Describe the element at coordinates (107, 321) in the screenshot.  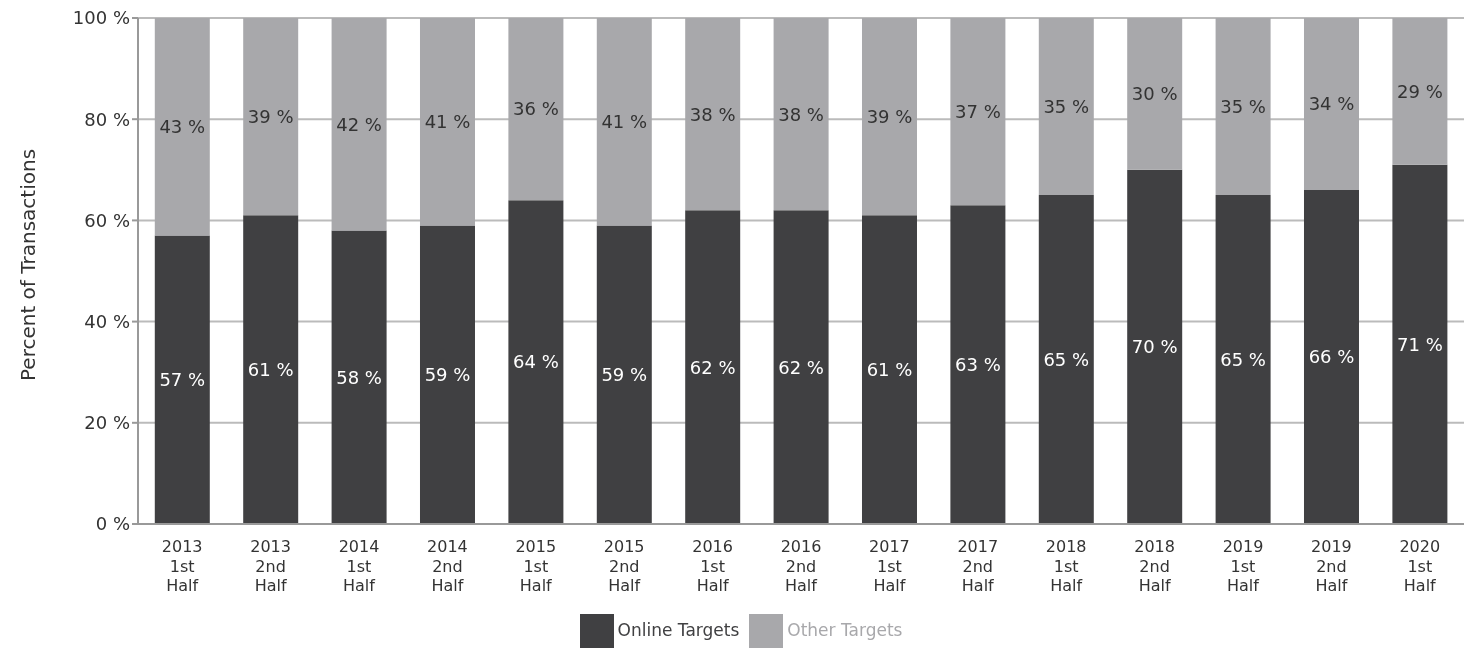
I see `y-tick-label: 40 %` at that location.